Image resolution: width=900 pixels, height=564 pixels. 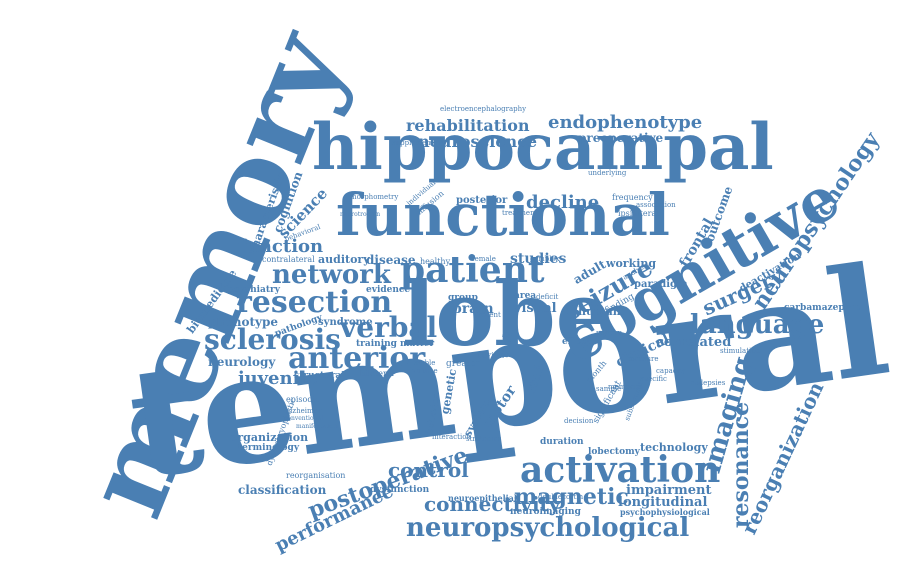 I want to click on word-studies: studies, so click(x=538, y=259).